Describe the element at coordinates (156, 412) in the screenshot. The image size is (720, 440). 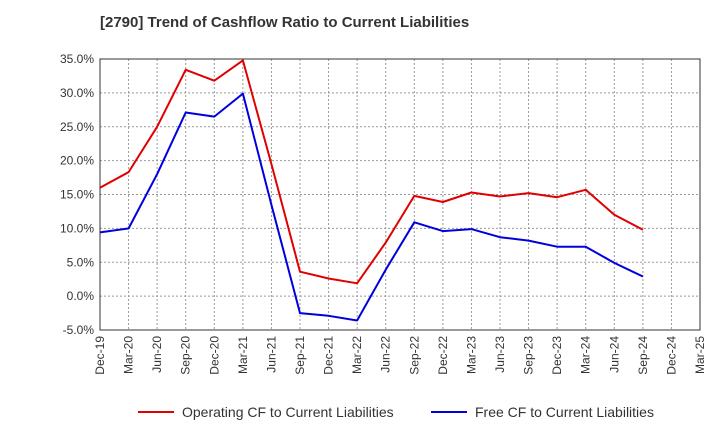
I see `legend-swatch-red` at that location.